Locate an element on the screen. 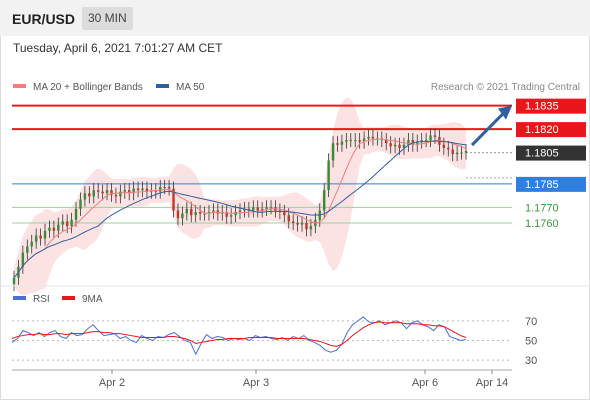 This screenshot has height=400, width=590. credit-text: Research © 2021 Trading Central is located at coordinates (505, 87).